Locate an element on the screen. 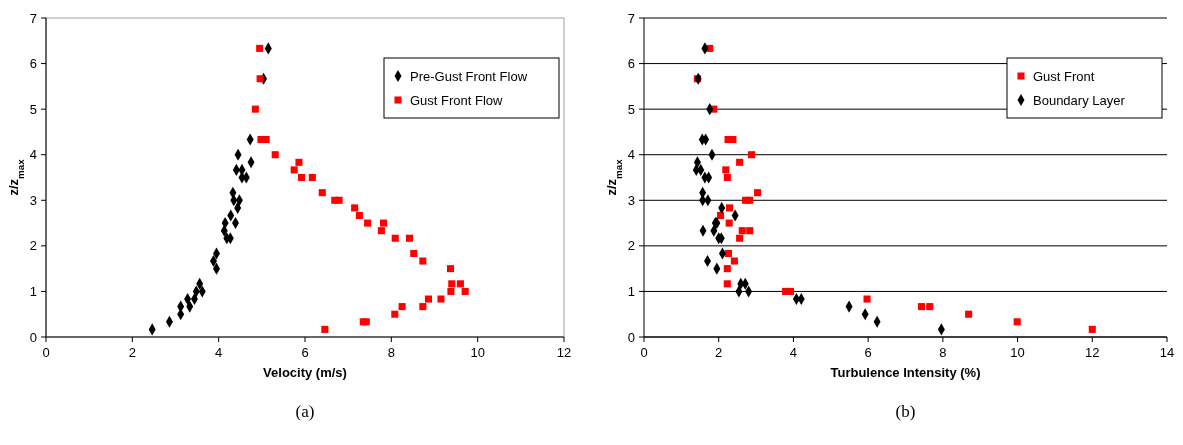  legend-label: Gust Front Flow is located at coordinates (457, 100).